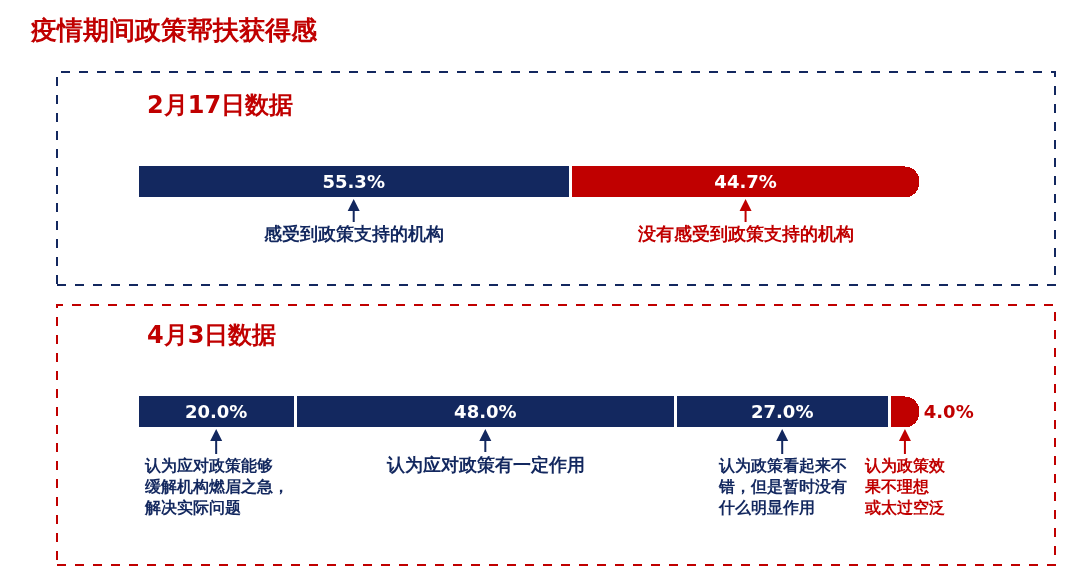 This screenshot has height=584, width=1080. I want to click on chart-subtitle: 2月17日数据, so click(220, 105).